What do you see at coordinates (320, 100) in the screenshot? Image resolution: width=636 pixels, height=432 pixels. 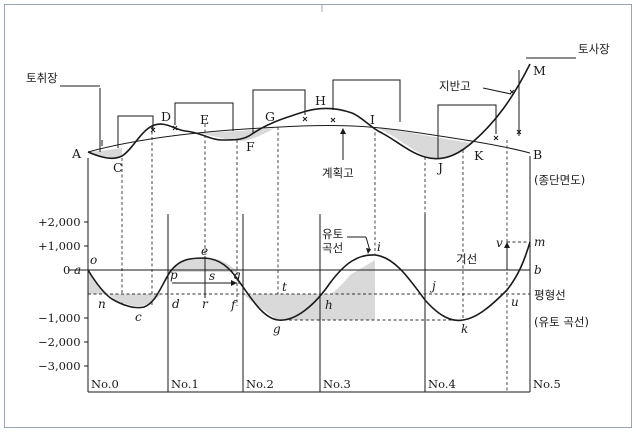 I see `label-H: H` at bounding box center [320, 100].